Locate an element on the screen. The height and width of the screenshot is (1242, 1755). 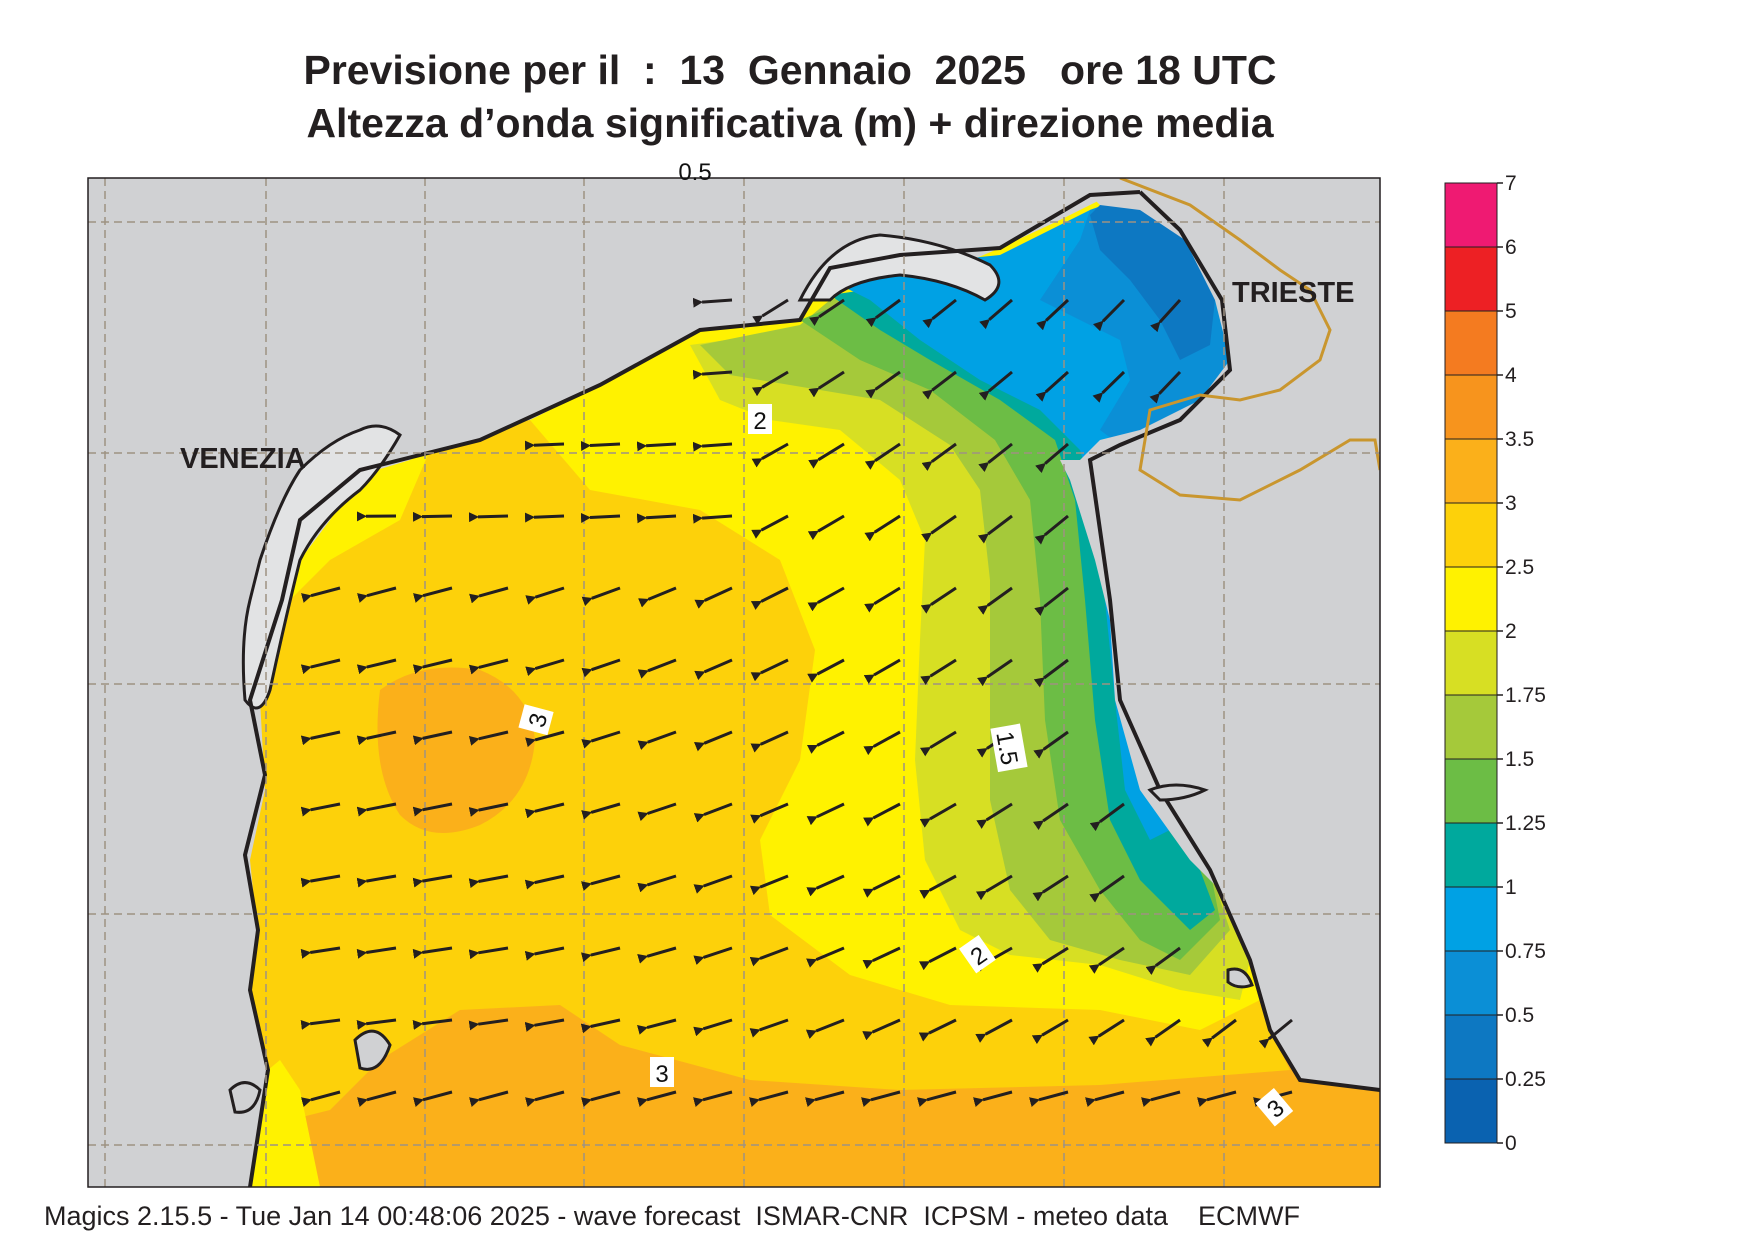
sea-2to25-bottomleft is located at coordinates (285, 1123).